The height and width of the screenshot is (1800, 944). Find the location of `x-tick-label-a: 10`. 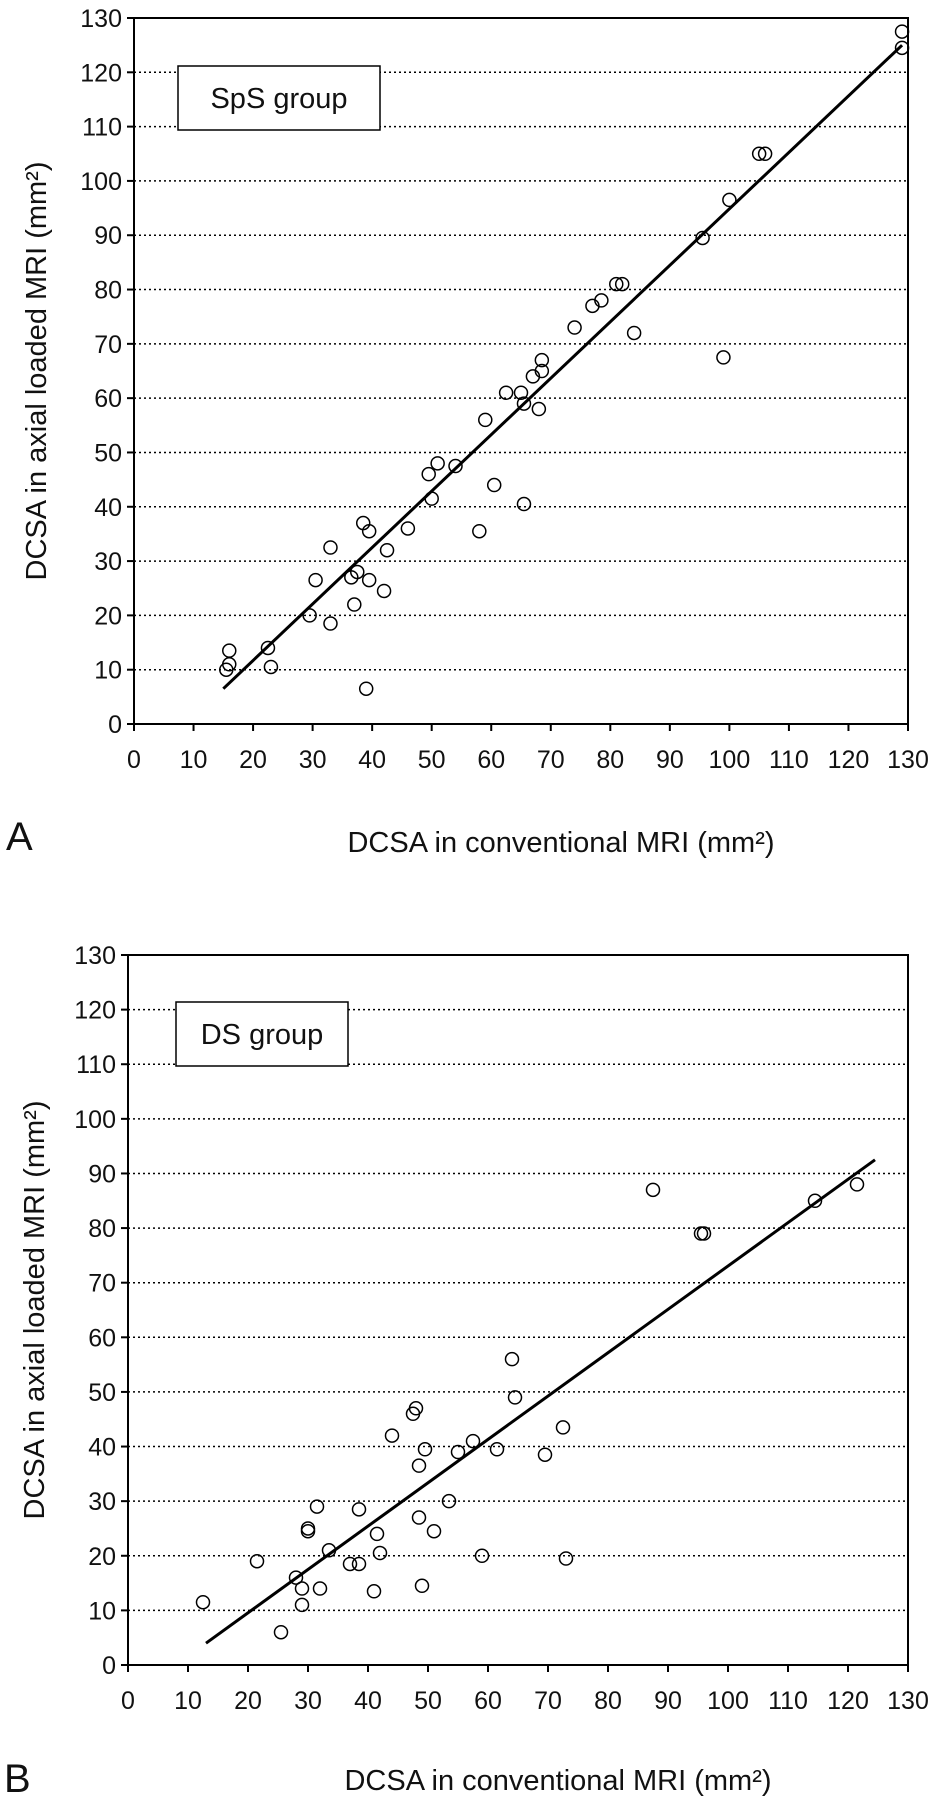

x-tick-label-a: 10 is located at coordinates (194, 760).